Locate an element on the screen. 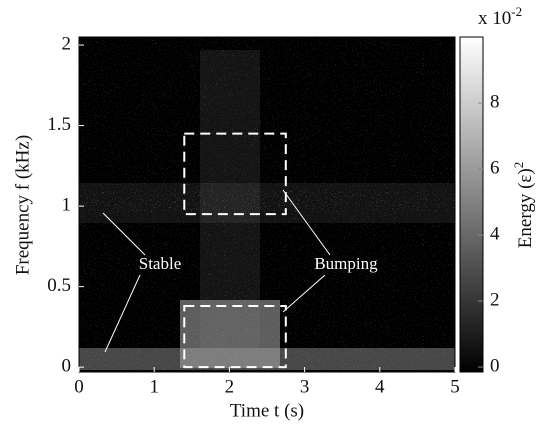 The image size is (539, 434). y-tick-label: 0 is located at coordinates (67, 366).